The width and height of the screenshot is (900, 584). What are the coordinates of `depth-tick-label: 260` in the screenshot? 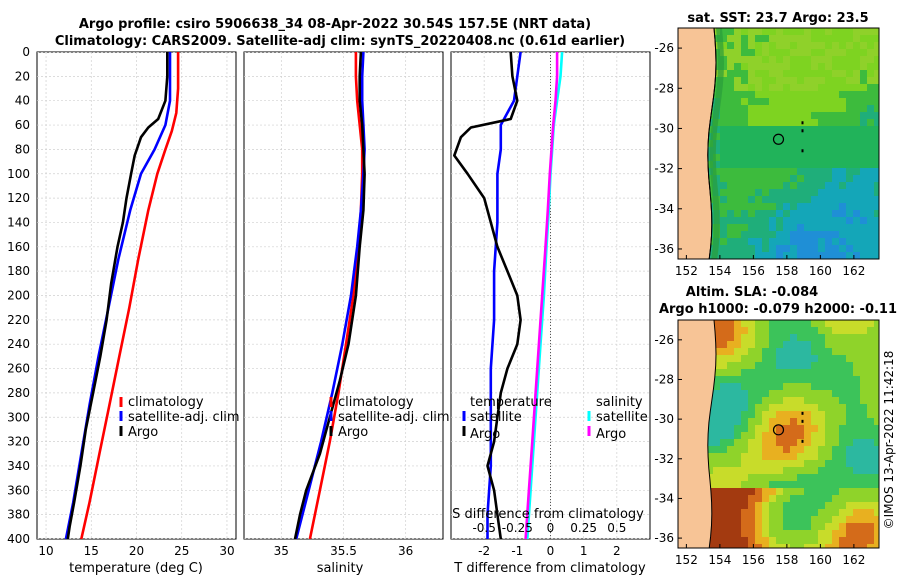 It's located at (18, 369).